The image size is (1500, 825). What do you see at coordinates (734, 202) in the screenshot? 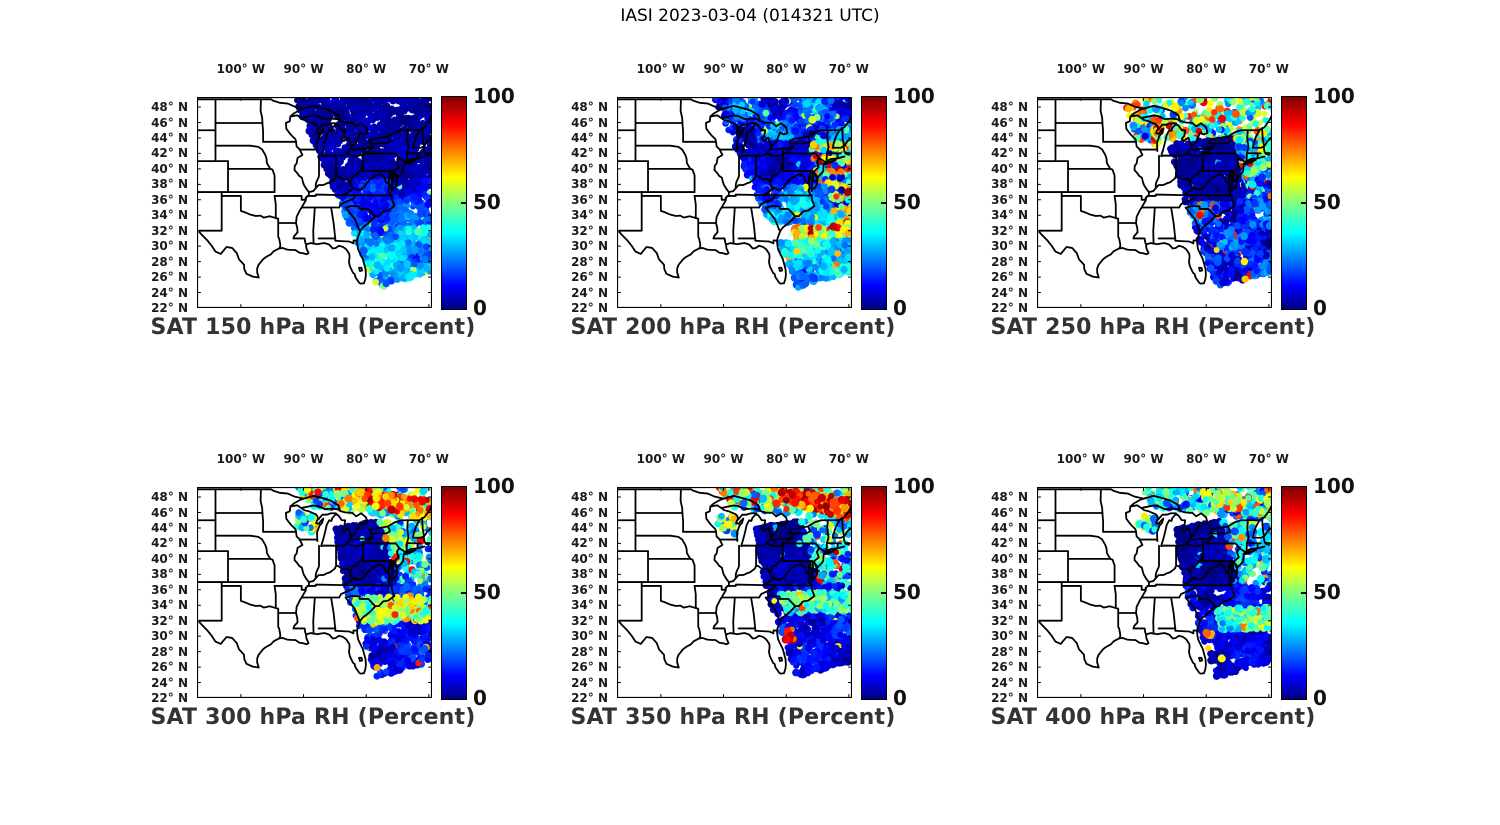
I see `map-canvas-200hpa` at bounding box center [734, 202].